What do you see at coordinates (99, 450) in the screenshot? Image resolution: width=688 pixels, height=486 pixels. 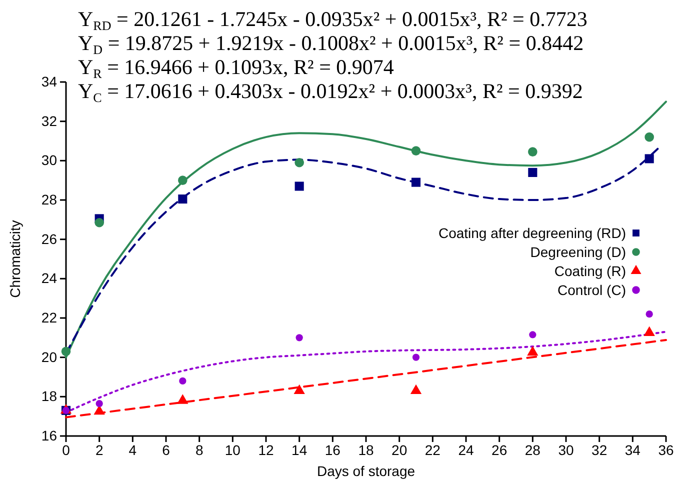 I see `x-tick-label: 2` at bounding box center [99, 450].